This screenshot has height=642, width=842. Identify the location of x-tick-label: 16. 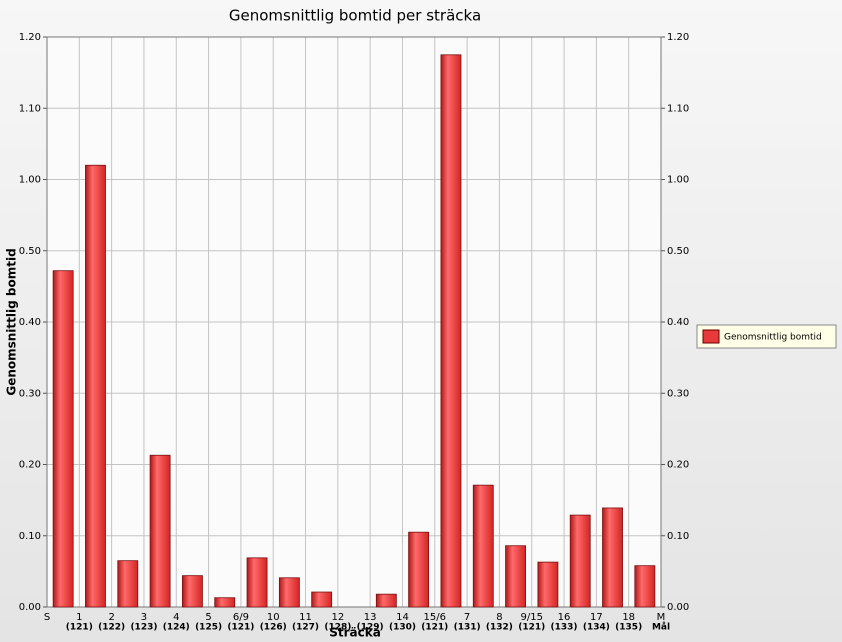
(564, 617).